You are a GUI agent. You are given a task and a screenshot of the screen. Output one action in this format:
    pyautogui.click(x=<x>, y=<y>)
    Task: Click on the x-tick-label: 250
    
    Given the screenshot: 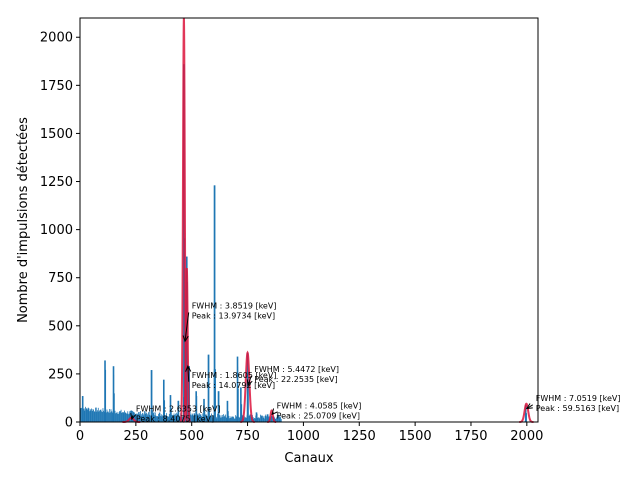 What is the action you would take?
    pyautogui.click(x=135, y=436)
    